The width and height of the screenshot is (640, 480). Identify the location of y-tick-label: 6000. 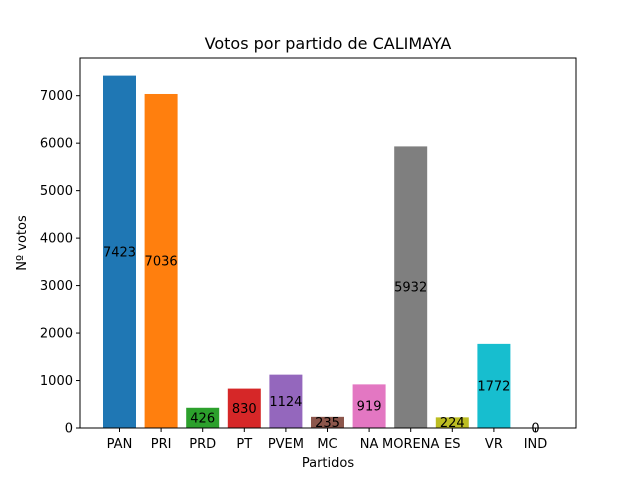
(56, 144).